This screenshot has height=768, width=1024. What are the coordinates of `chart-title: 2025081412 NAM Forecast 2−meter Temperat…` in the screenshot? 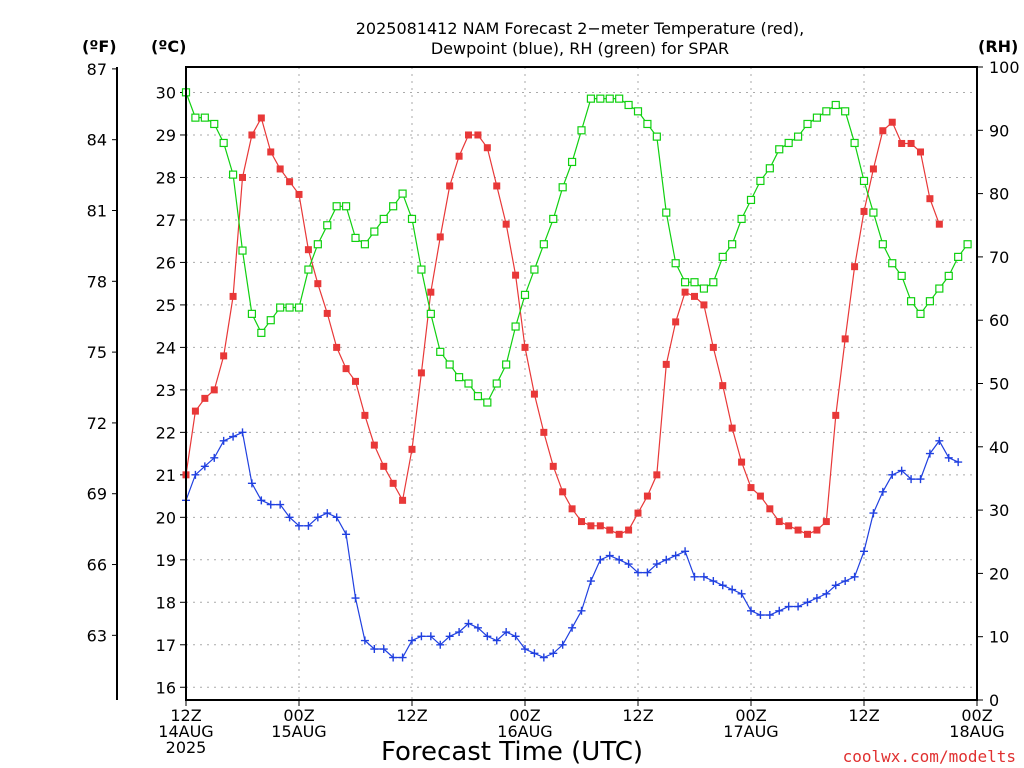 It's located at (580, 28).